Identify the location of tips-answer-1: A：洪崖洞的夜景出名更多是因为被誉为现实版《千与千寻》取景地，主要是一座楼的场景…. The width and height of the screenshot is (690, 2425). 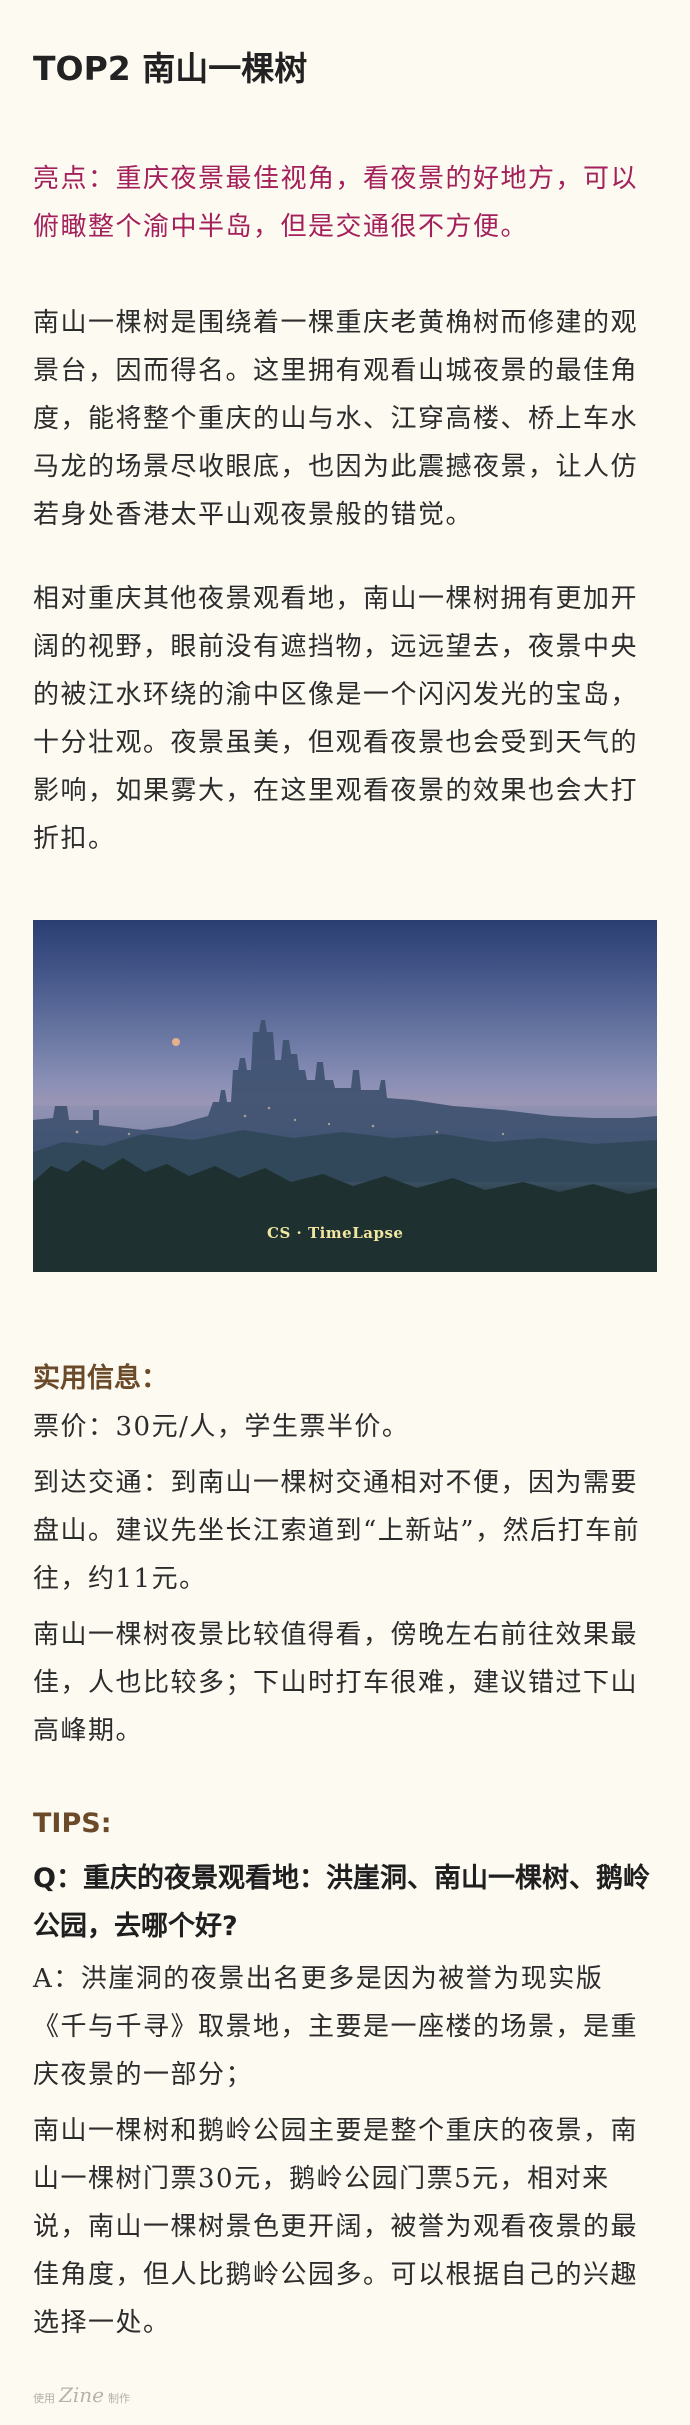
(336, 2027).